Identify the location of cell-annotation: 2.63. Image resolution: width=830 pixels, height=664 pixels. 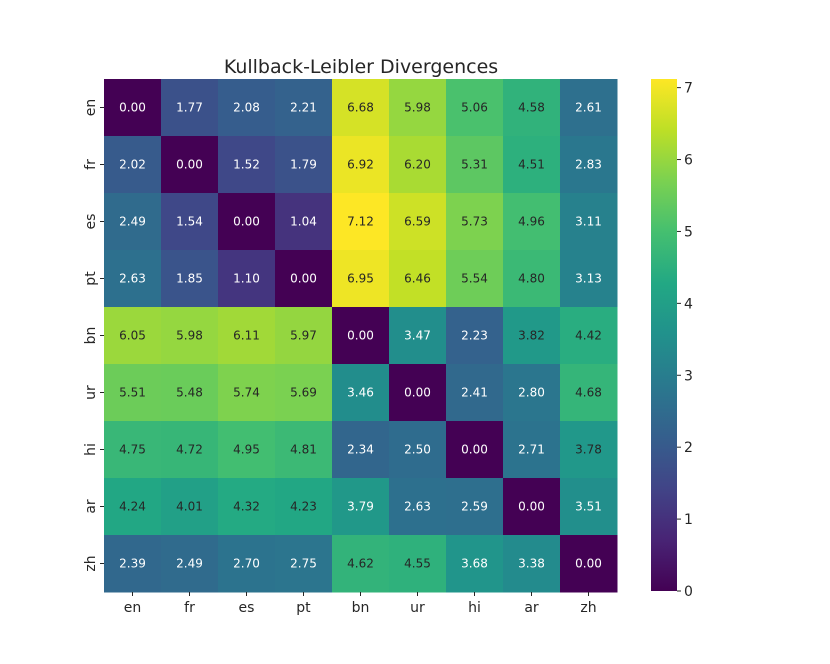
(417, 507).